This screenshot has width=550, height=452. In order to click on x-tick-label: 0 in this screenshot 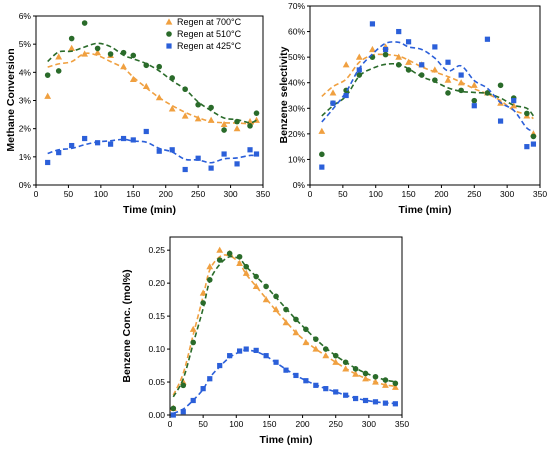, I will do `click(310, 194)`.